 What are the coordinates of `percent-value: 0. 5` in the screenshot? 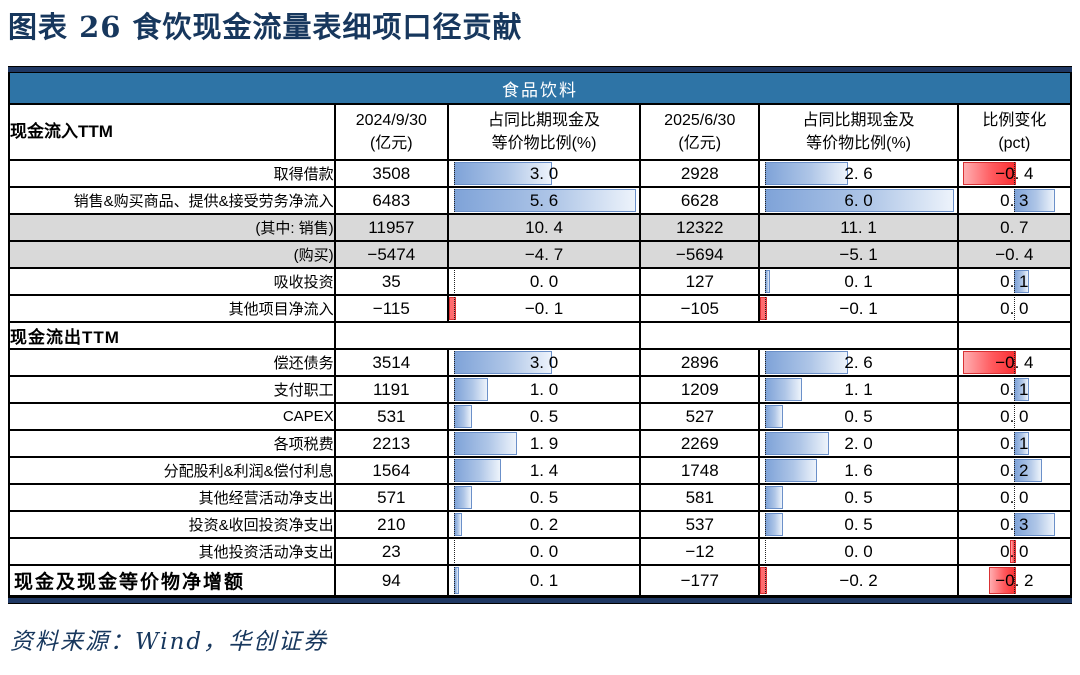 It's located at (544, 416).